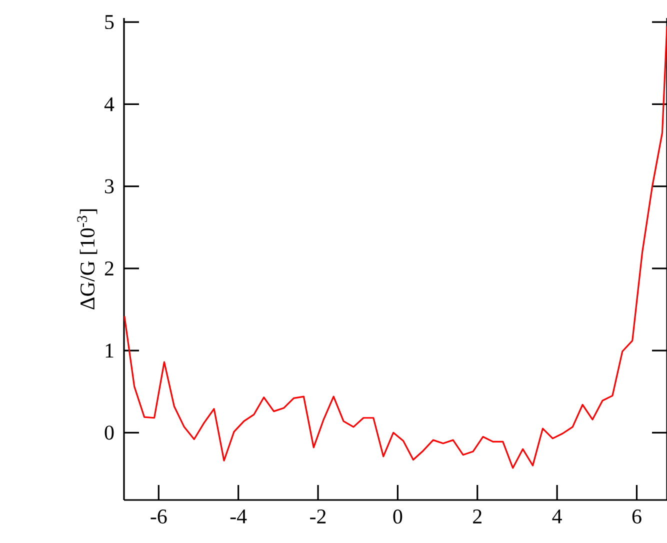  Describe the element at coordinates (477, 517) in the screenshot. I see `x-tick-label: 2` at that location.